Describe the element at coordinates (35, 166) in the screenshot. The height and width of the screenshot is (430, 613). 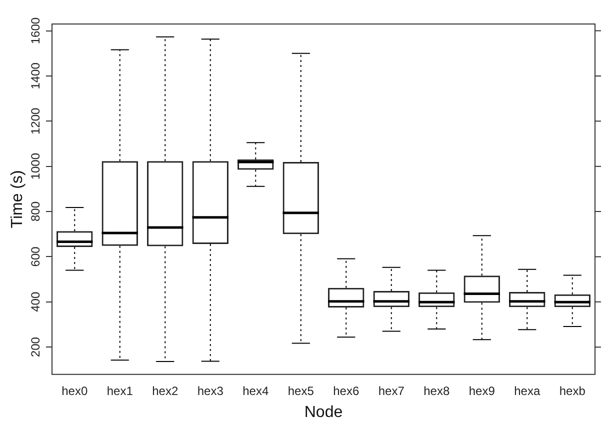
I see `y-tick-label: 1000` at that location.